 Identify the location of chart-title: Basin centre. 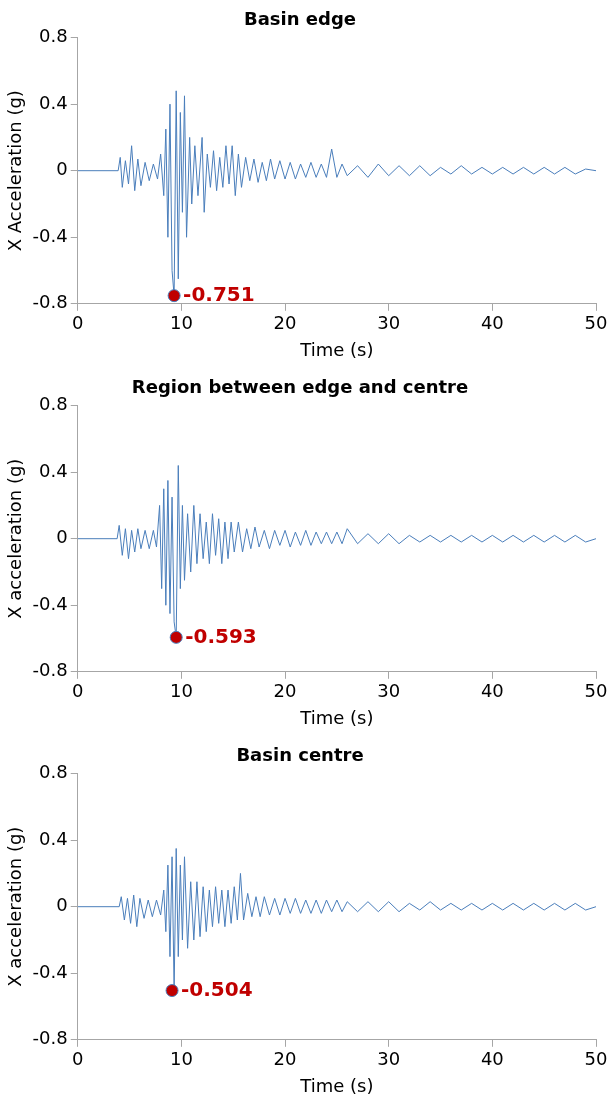
(300, 755).